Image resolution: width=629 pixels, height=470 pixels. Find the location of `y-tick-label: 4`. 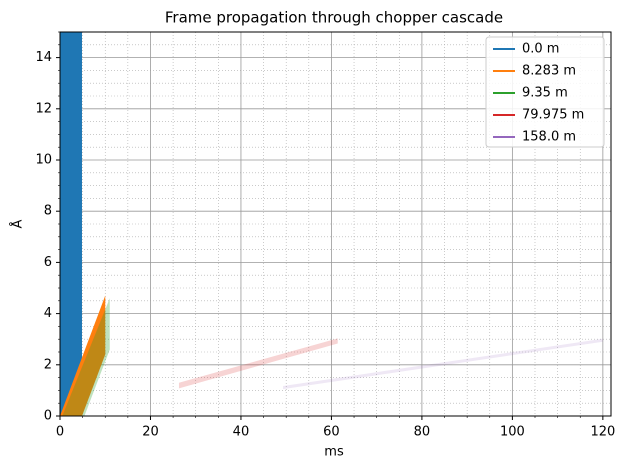

y-tick-label: 4 is located at coordinates (48, 313).